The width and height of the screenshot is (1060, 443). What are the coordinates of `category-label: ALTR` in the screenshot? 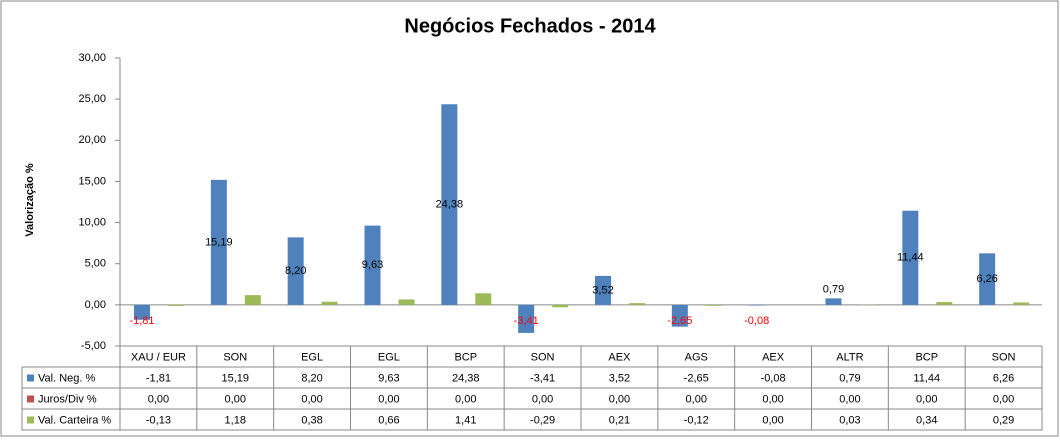 It's located at (849, 357).